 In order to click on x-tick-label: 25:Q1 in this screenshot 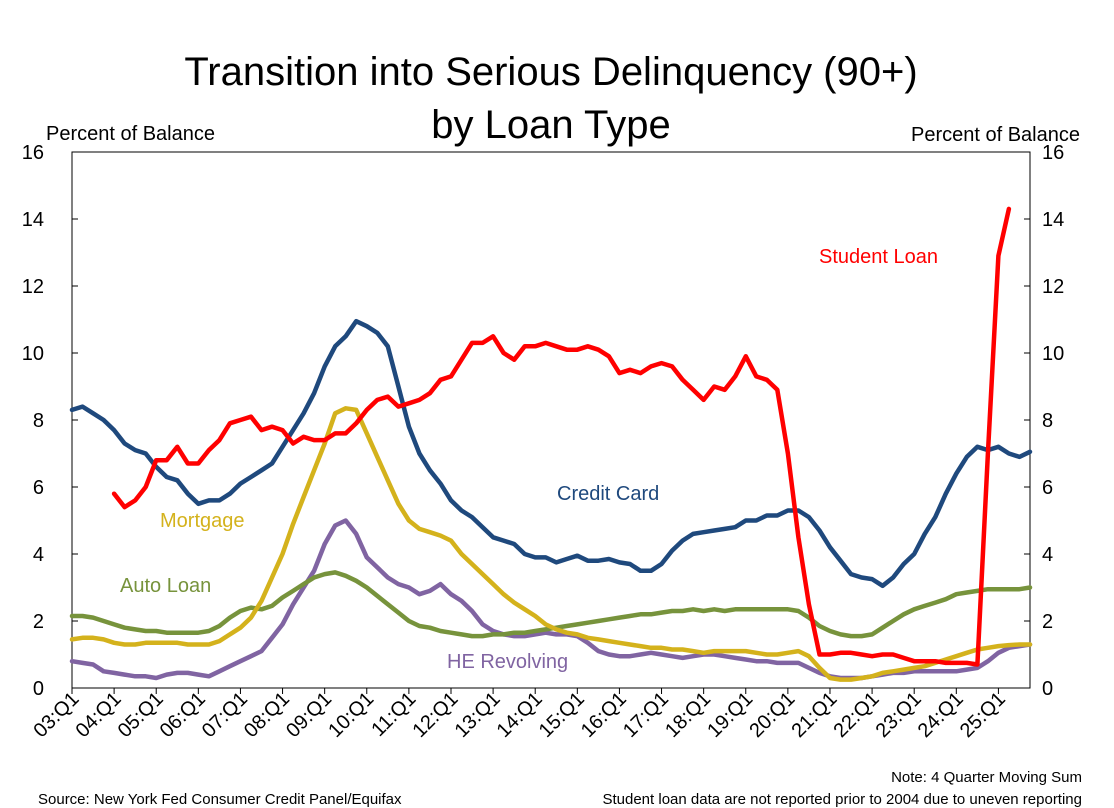, I will do `click(983, 715)`.